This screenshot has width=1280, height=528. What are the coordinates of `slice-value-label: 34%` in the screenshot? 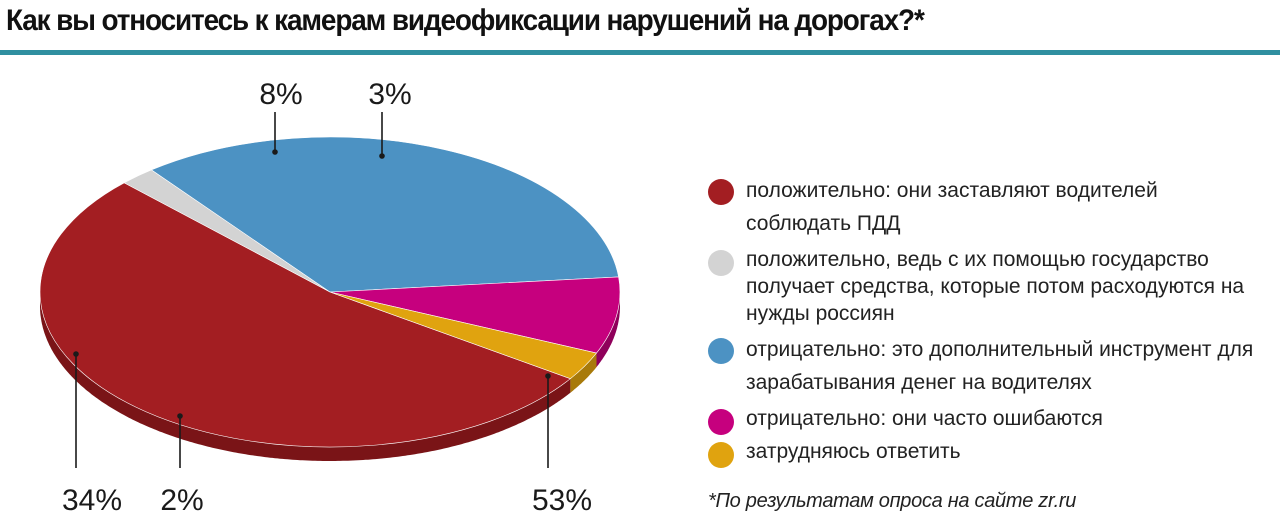 It's located at (92, 500).